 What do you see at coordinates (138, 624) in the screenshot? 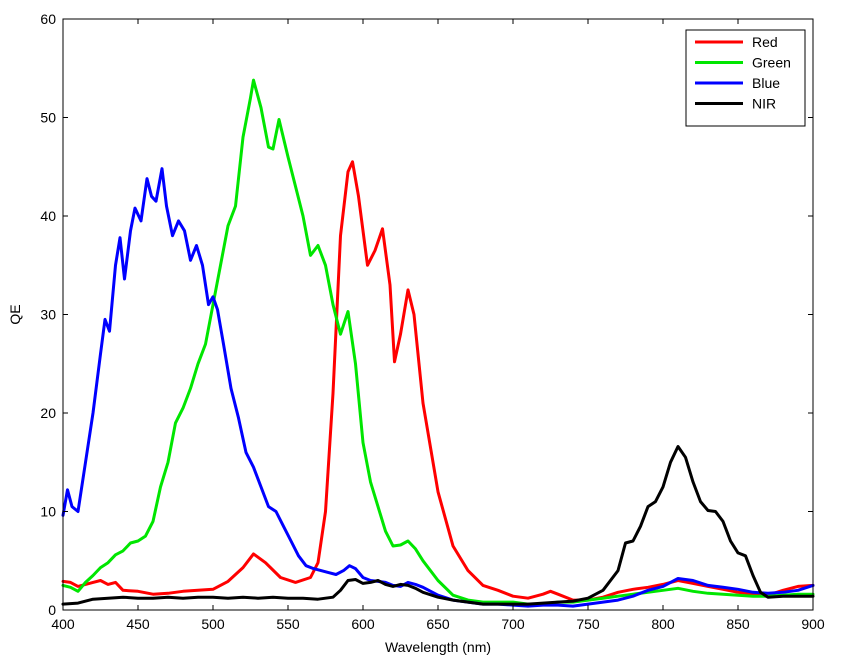
I see `x-tick-label: 450` at bounding box center [138, 624].